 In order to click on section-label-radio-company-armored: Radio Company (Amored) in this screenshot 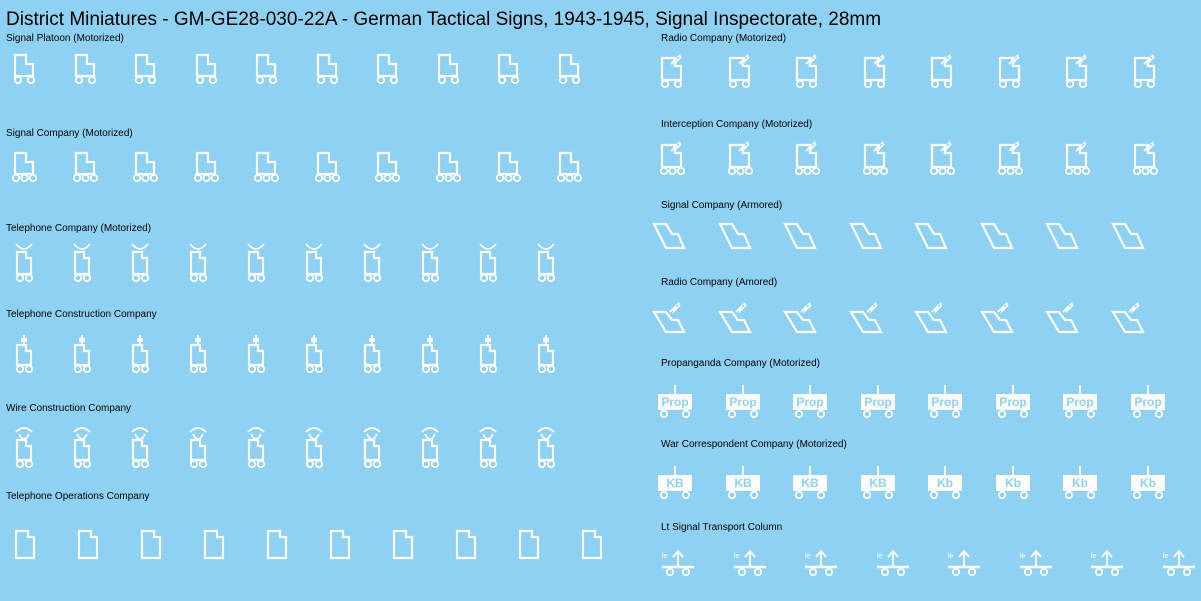, I will do `click(719, 282)`.